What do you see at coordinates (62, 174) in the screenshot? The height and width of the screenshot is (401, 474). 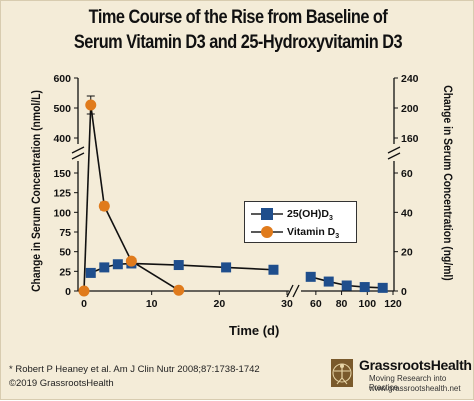 I see `y-left-tick-label: 150` at bounding box center [62, 174].